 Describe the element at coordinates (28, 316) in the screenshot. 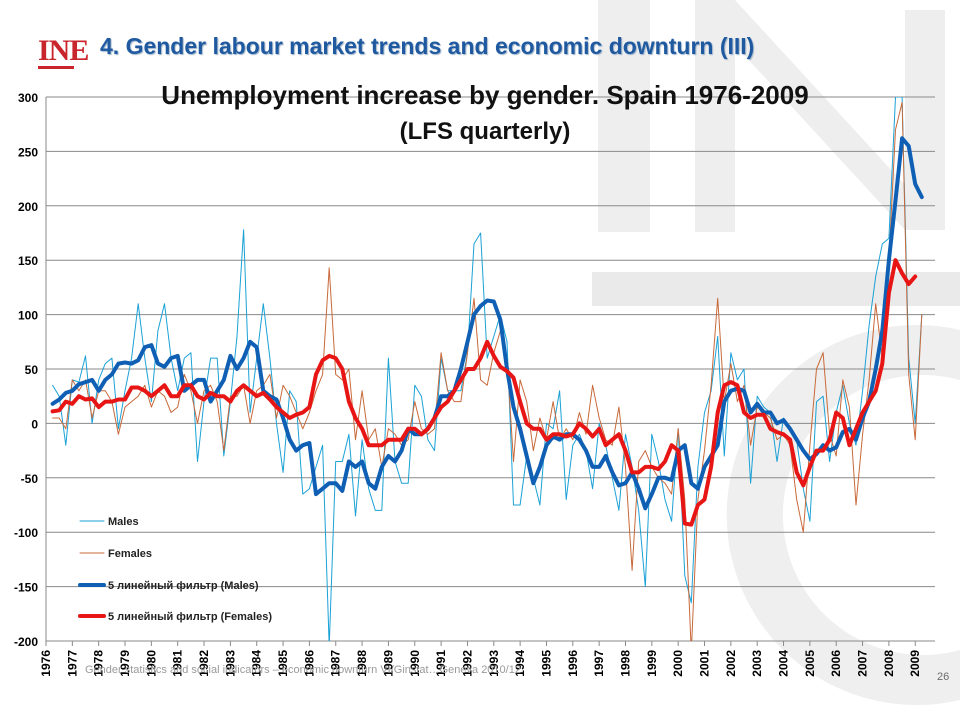

I see `y-tick-label: 100` at that location.